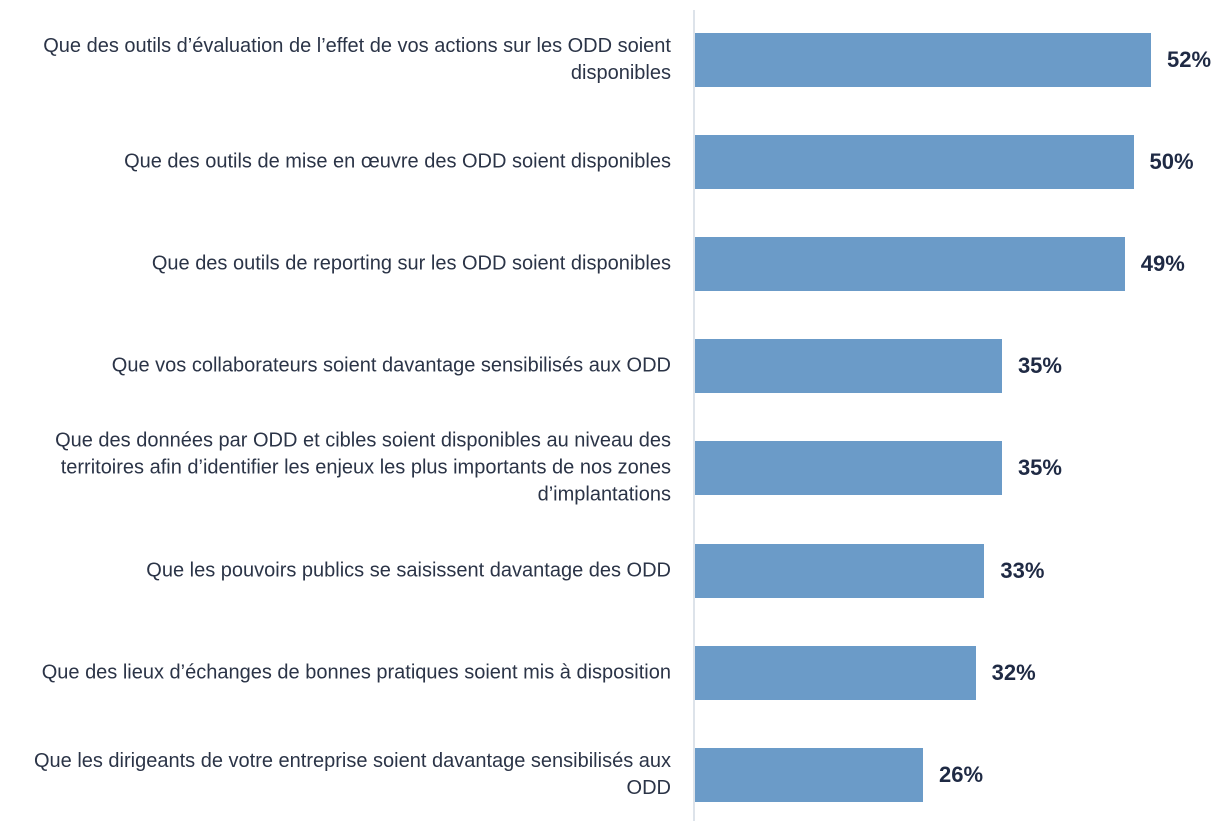  What do you see at coordinates (1171, 162) in the screenshot?
I see `value-label: 50%` at bounding box center [1171, 162].